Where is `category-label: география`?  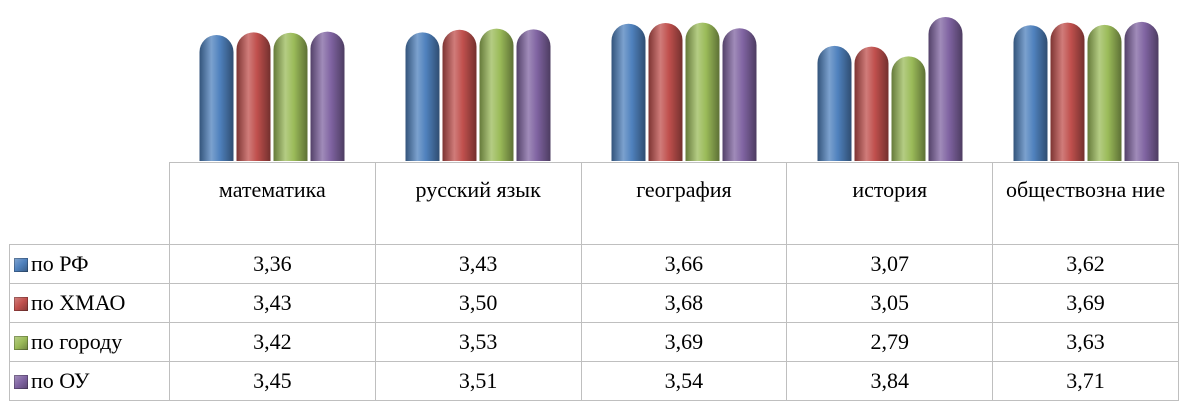
category-label: география is located at coordinates (684, 203).